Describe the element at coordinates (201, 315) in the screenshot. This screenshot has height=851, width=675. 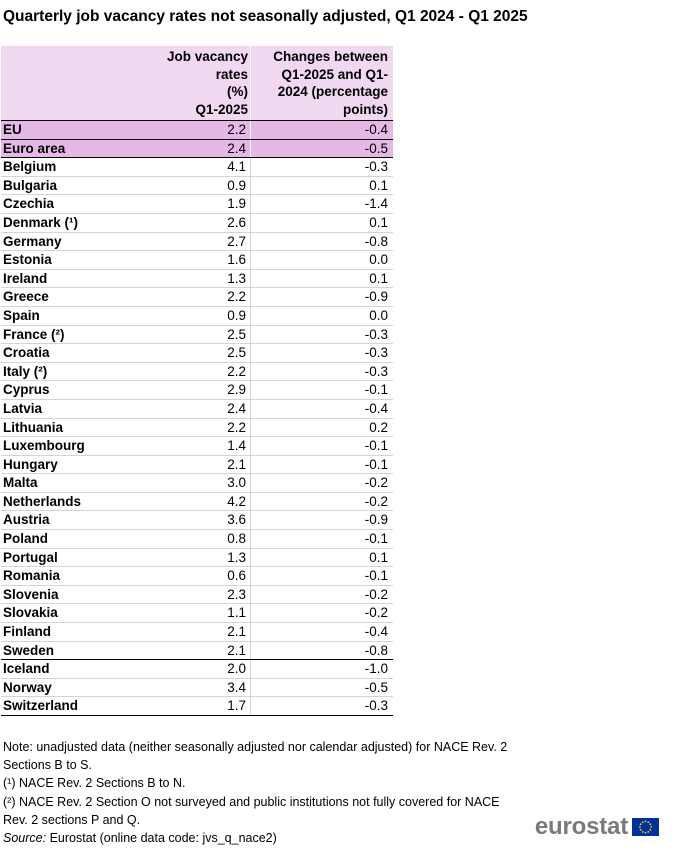
I see `rate-value: 0.9` at that location.